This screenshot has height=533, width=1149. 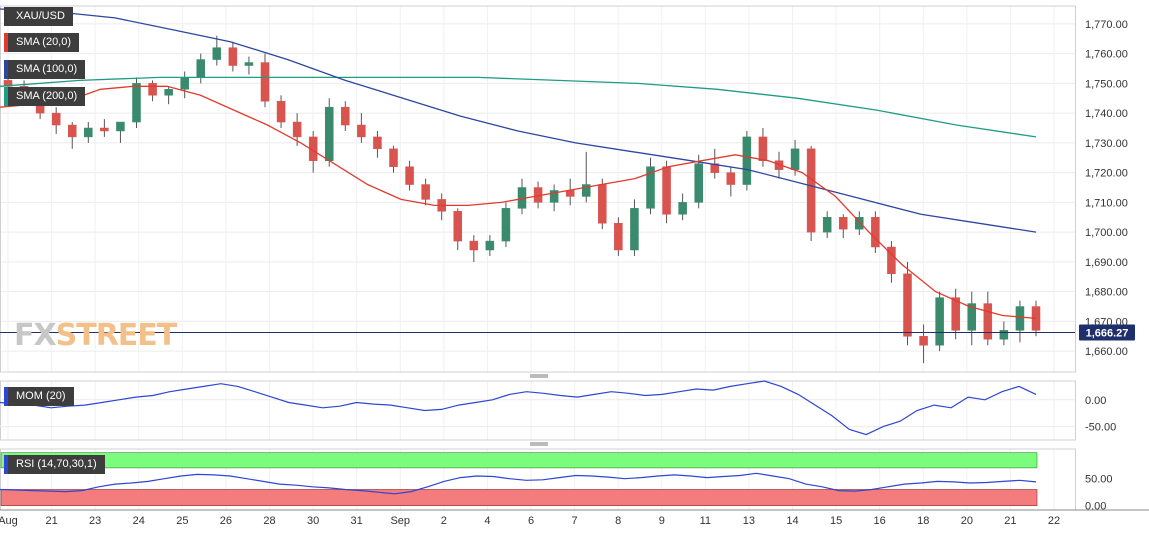 What do you see at coordinates (519, 497) in the screenshot?
I see `rsi-oversold-zone` at bounding box center [519, 497].